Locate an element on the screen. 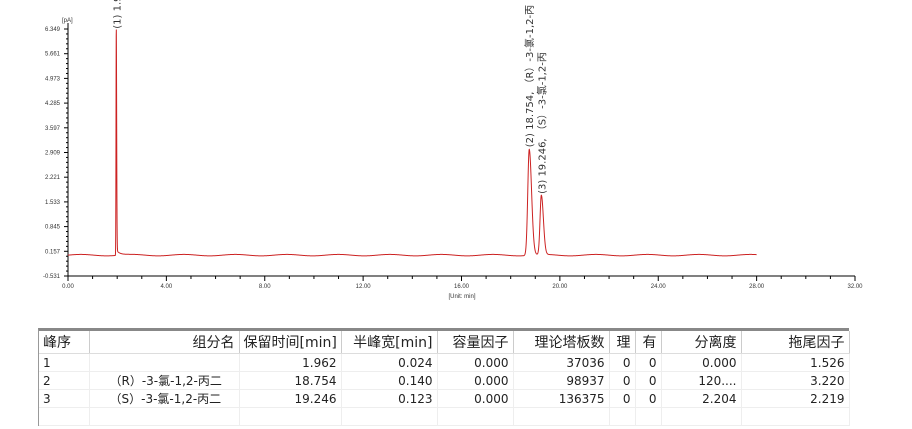  y-tick-label: 4.285 is located at coordinates (53, 104).